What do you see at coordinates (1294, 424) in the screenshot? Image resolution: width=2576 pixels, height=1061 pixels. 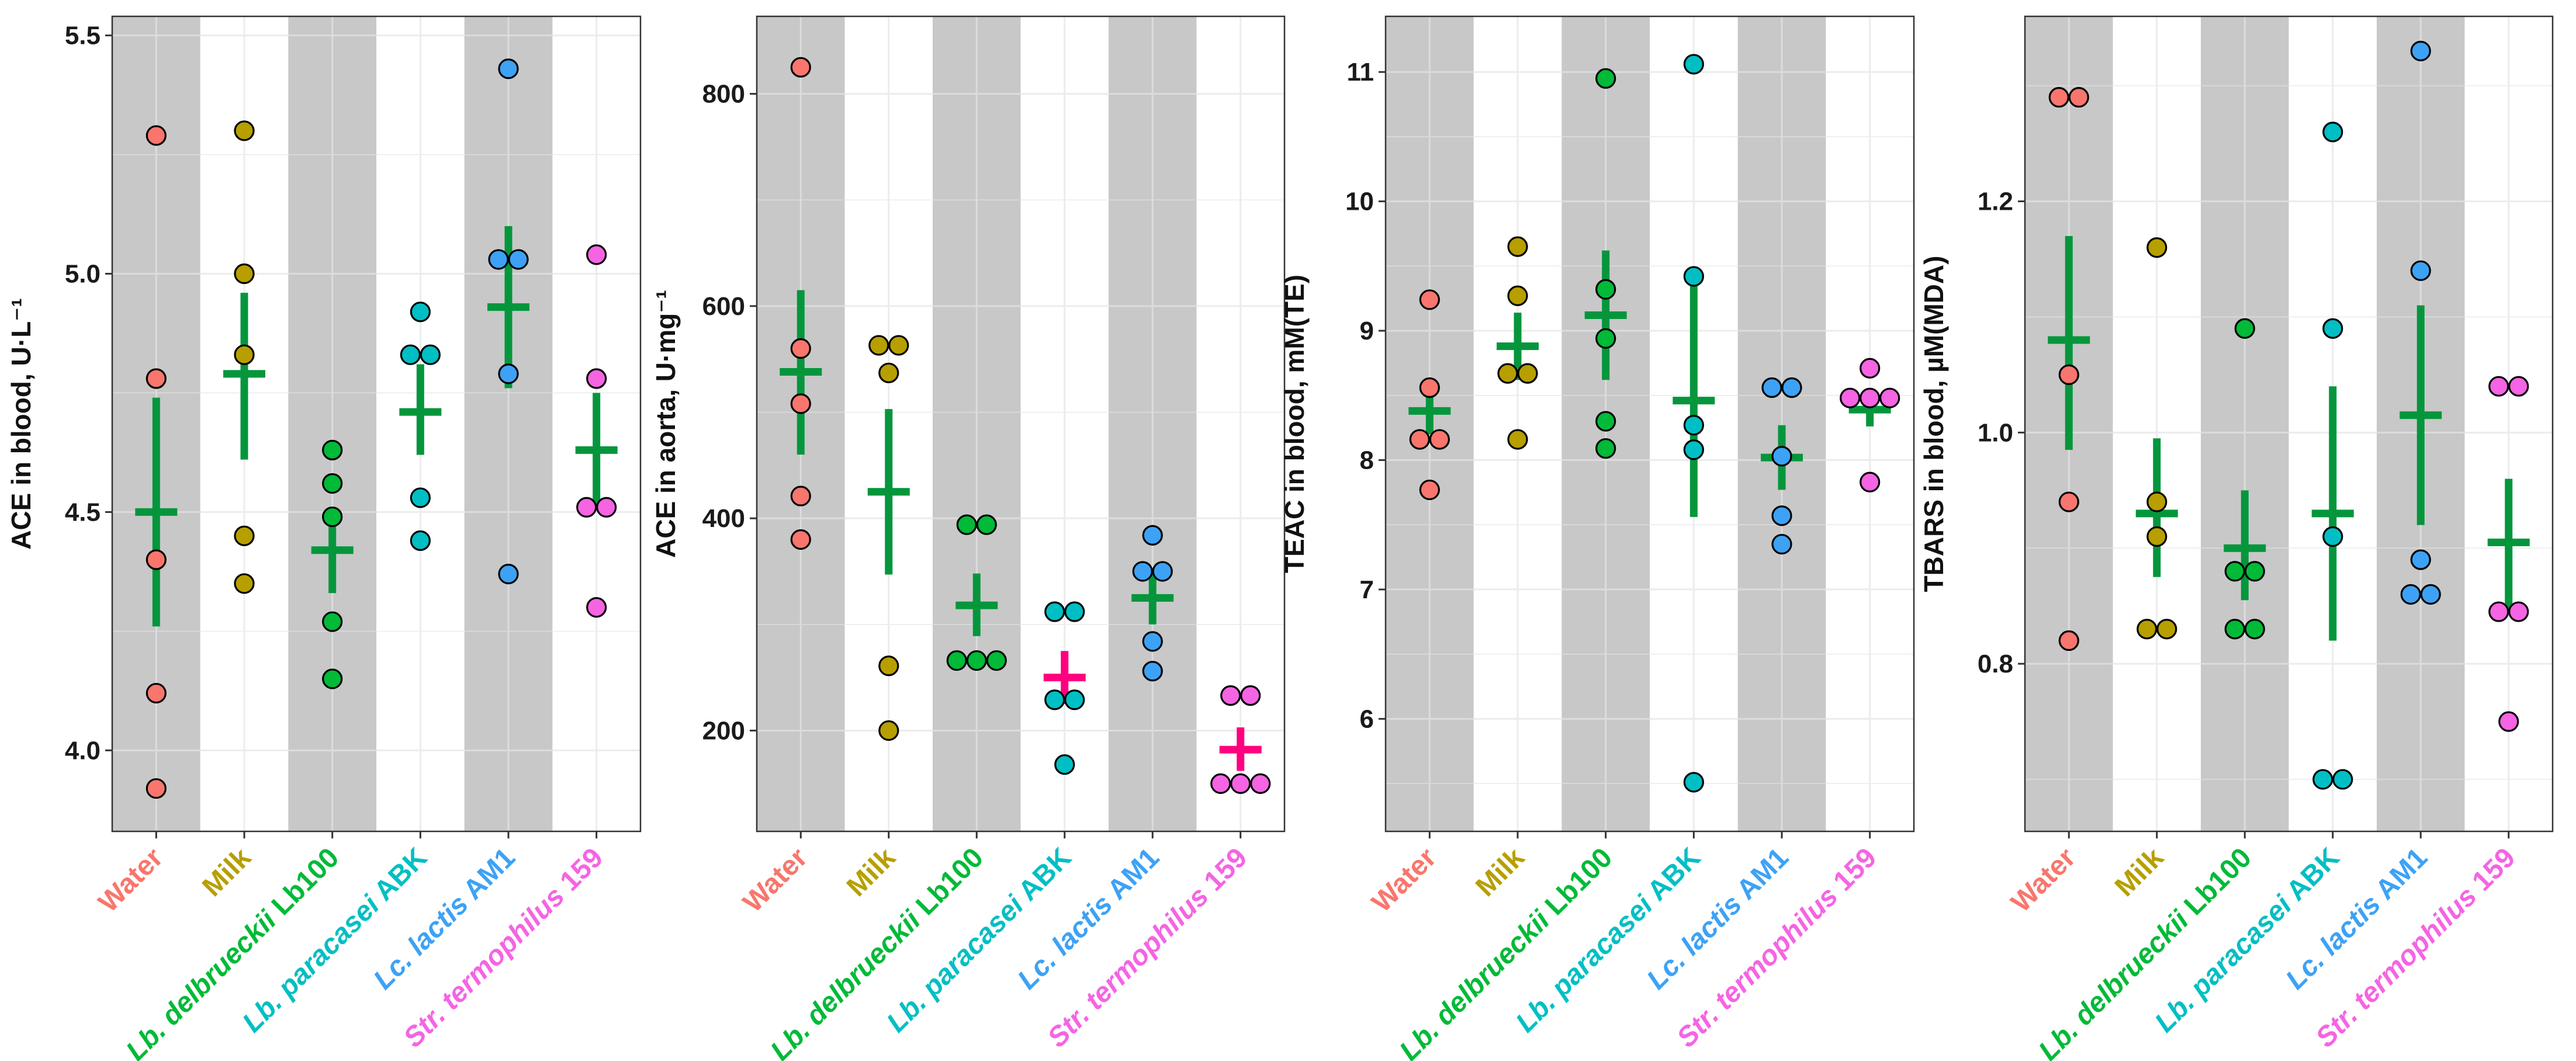 I see `y-axis-label: TEAC in blood, mM(TE)` at bounding box center [1294, 424].